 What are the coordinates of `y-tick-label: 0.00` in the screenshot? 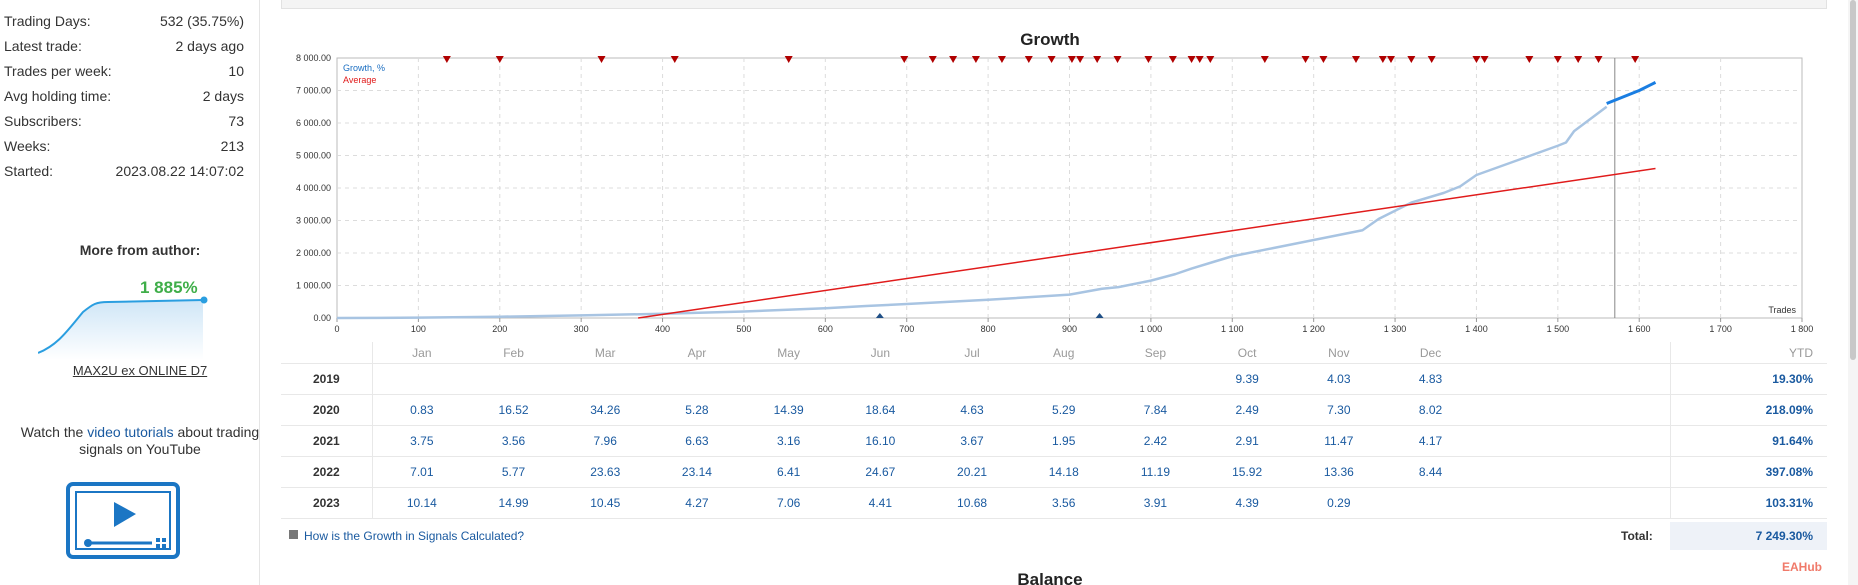 It's located at (322, 318).